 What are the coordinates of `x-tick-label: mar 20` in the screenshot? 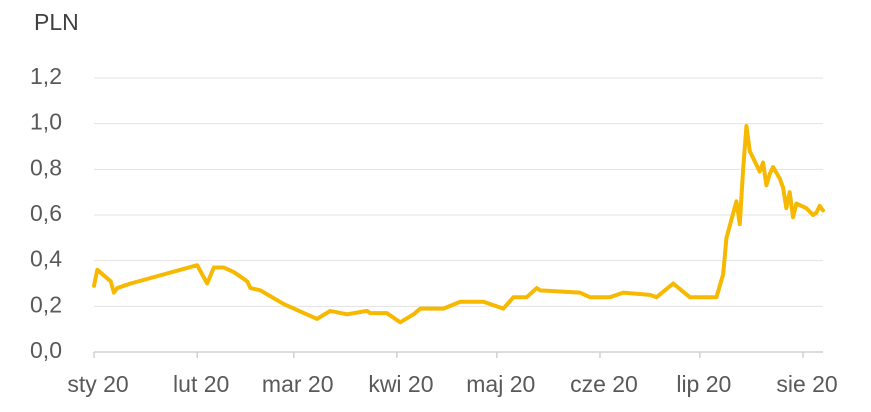 It's located at (298, 384).